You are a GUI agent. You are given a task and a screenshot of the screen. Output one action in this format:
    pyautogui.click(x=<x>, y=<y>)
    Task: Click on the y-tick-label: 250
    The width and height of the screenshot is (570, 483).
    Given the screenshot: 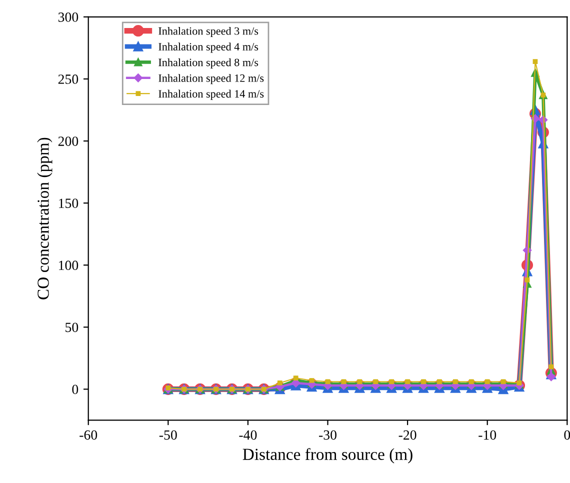 What is the action you would take?
    pyautogui.click(x=68, y=79)
    